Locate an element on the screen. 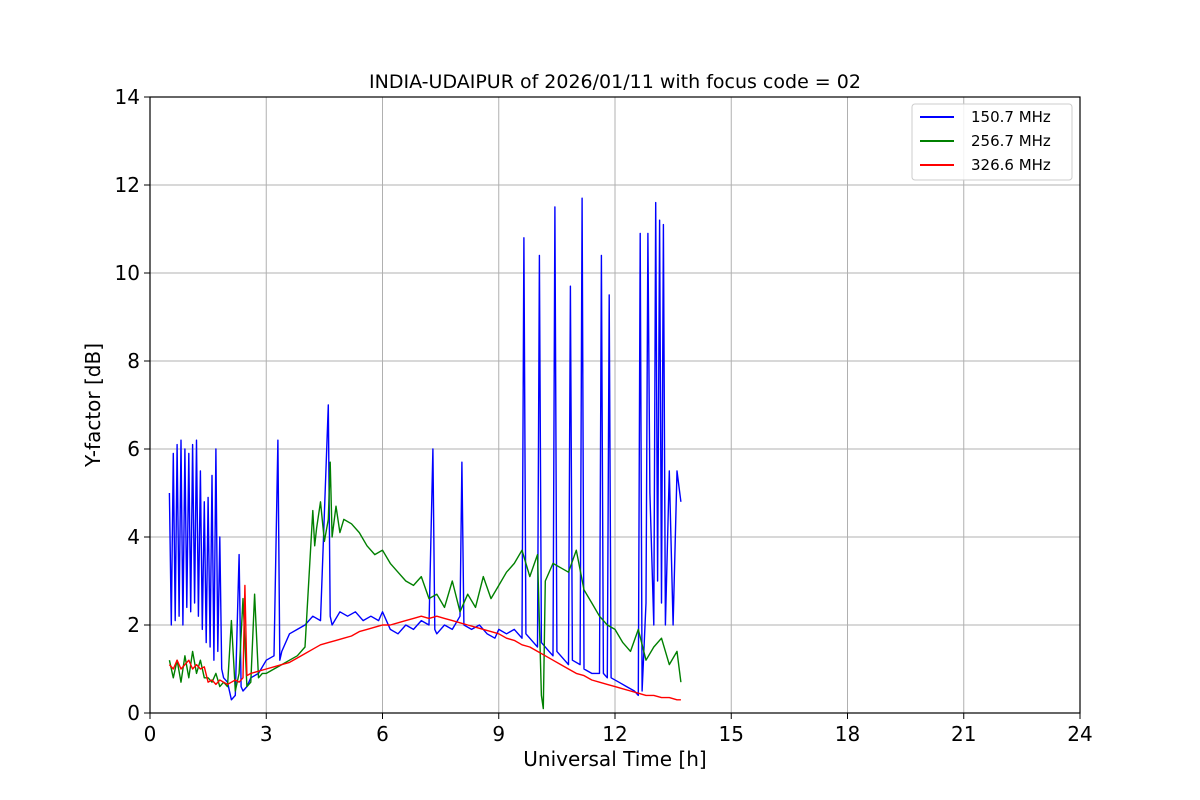 The height and width of the screenshot is (800, 1200). y-tick-label: 6 is located at coordinates (133, 449).